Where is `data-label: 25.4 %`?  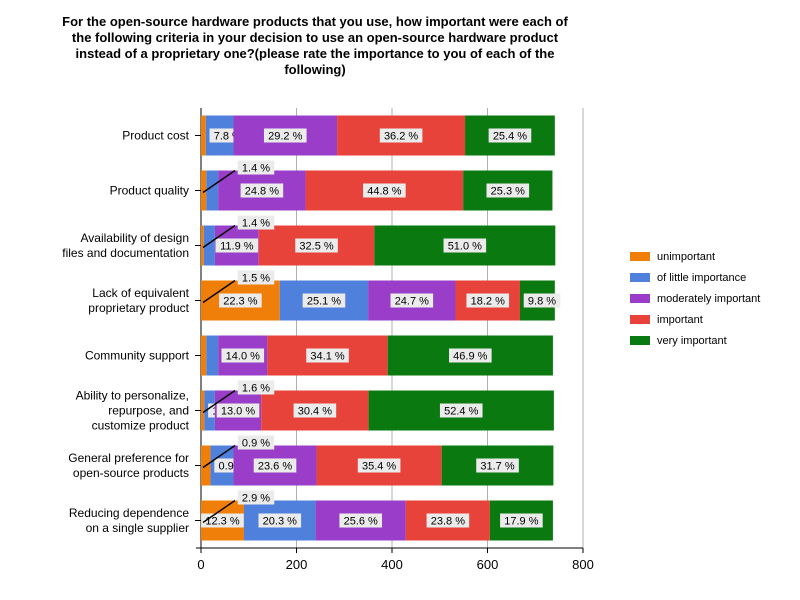
data-label: 25.4 % is located at coordinates (510, 137).